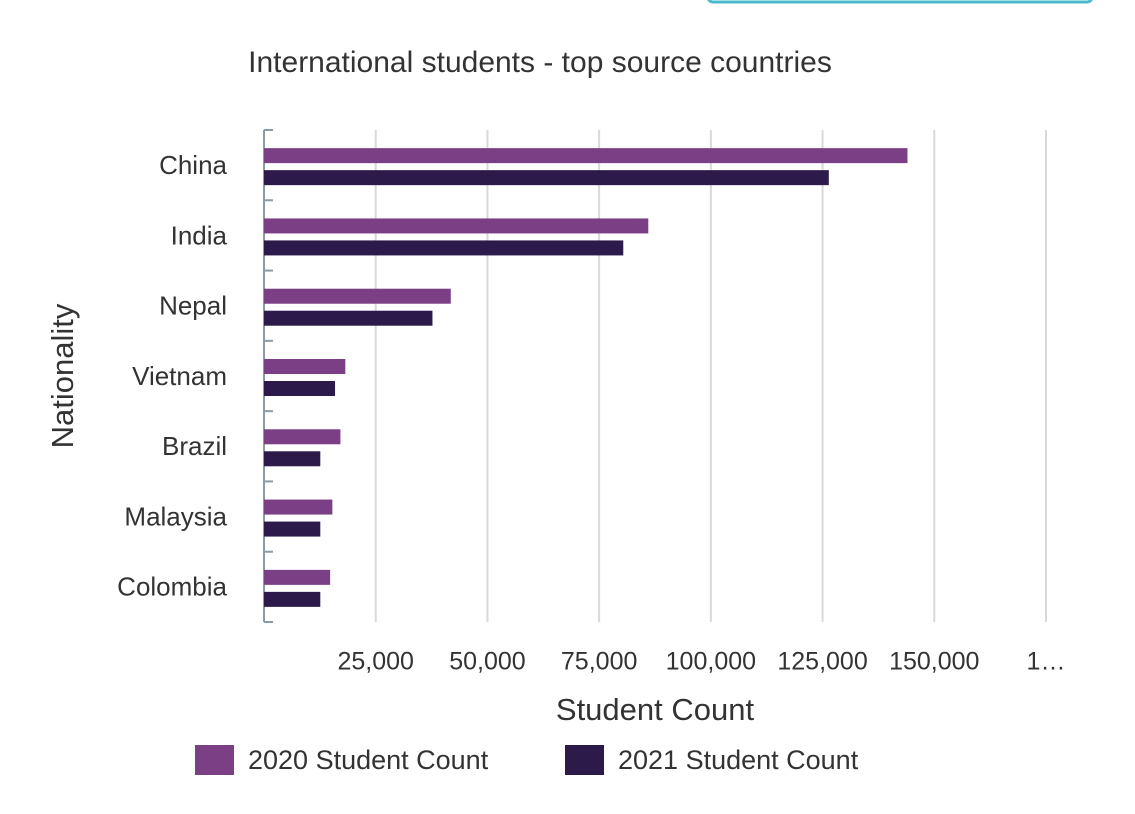 This screenshot has height=814, width=1135. What do you see at coordinates (62, 375) in the screenshot?
I see `y-axis-label: Nationality` at bounding box center [62, 375].